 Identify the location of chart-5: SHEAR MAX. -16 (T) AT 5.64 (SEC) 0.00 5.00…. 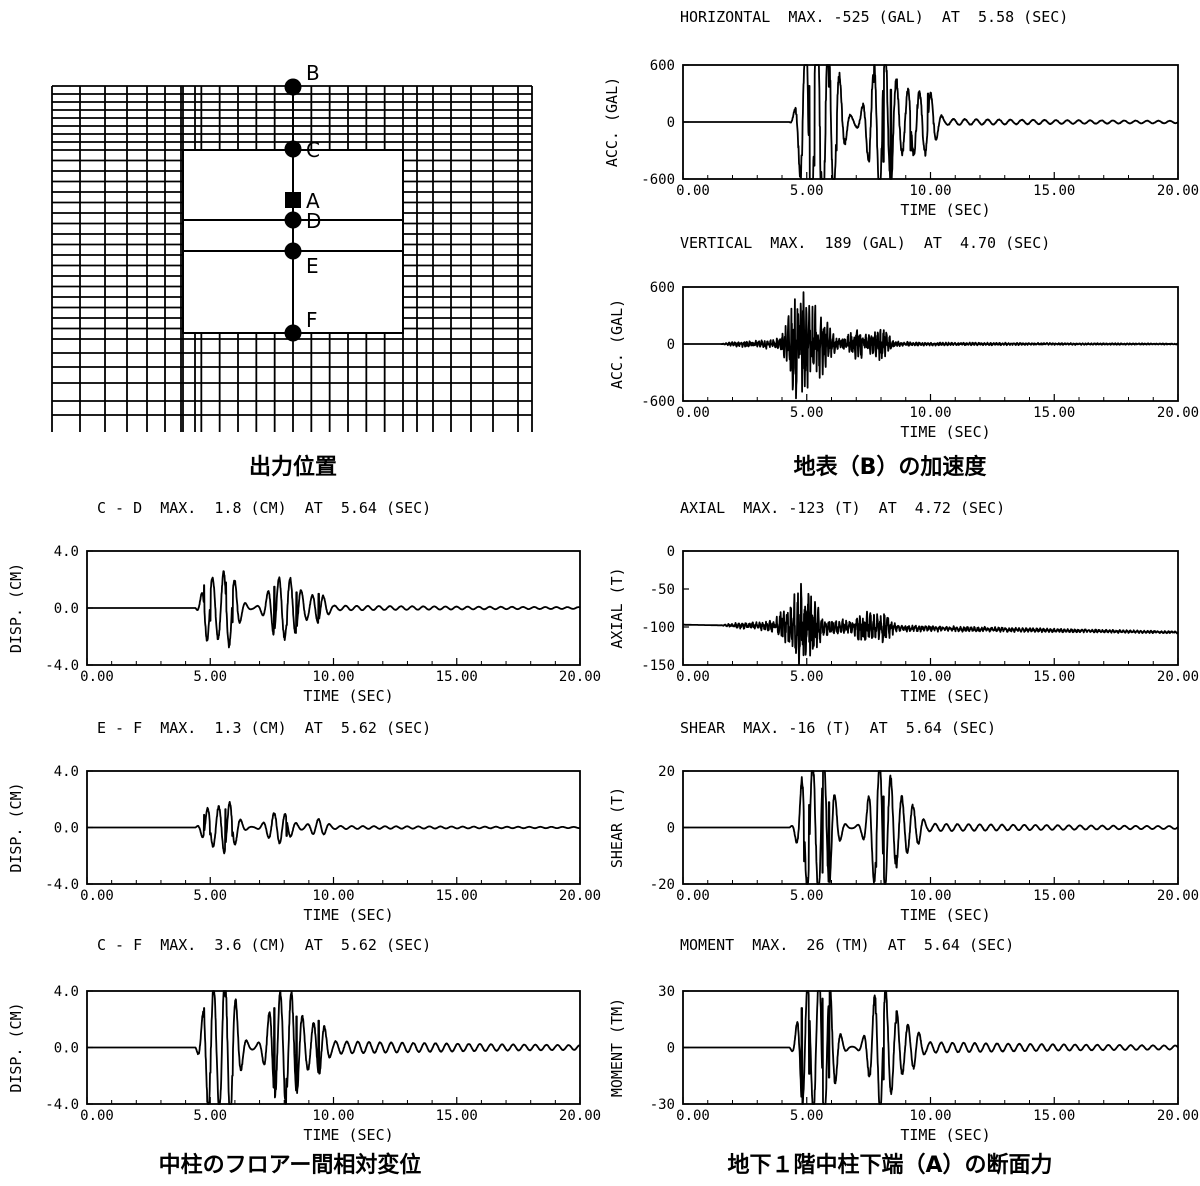
(903, 821).